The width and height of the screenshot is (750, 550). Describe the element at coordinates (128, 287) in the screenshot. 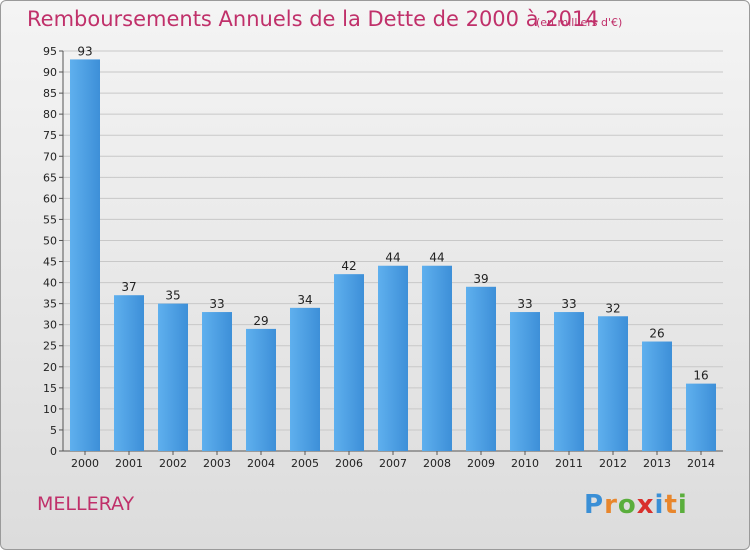

I see `data-label: 37` at that location.